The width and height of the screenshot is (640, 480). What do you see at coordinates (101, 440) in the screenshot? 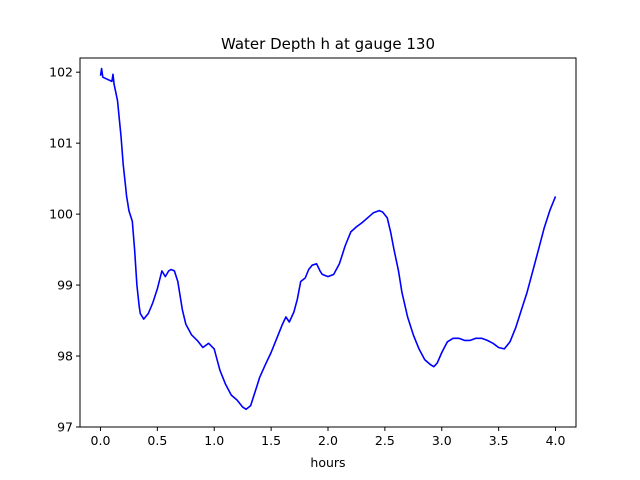
I see `x-tick-label: 0.0` at bounding box center [101, 440].